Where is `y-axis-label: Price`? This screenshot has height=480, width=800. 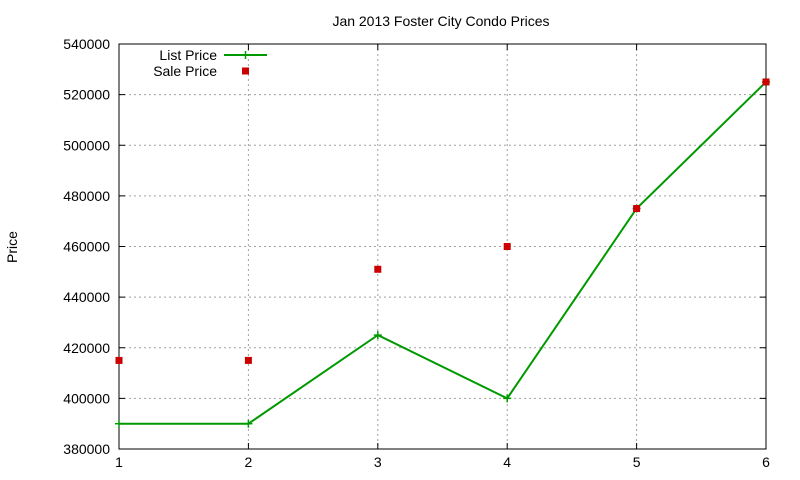
y-axis-label: Price is located at coordinates (12, 247).